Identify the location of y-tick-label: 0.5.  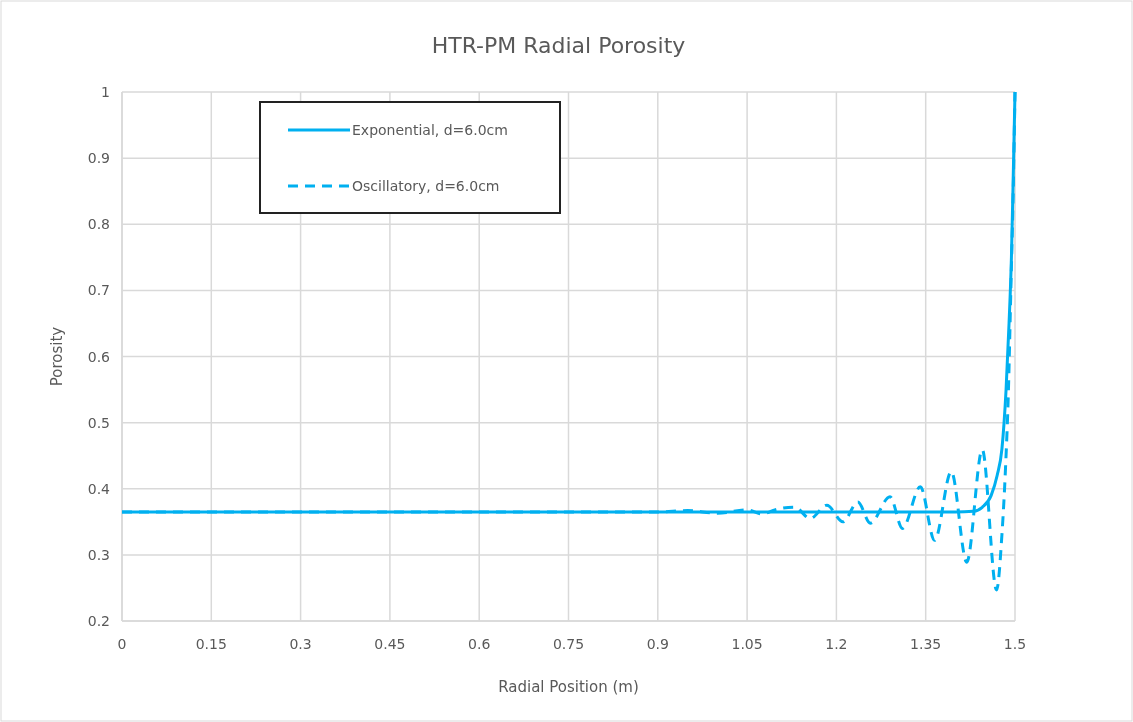
(98, 422).